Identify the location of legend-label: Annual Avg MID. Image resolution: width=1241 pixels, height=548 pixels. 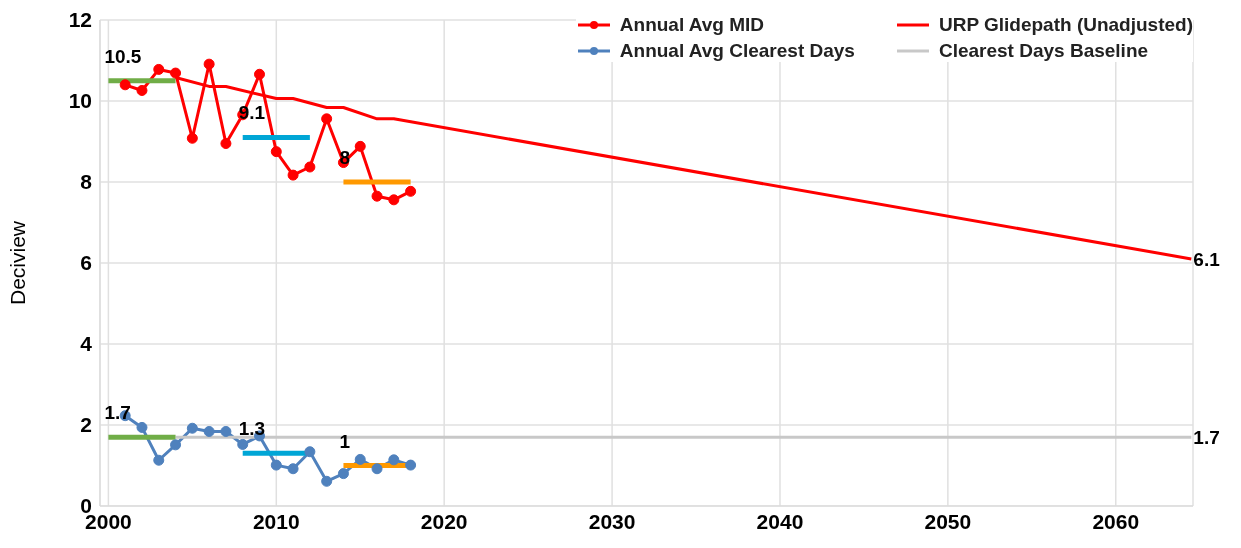
(692, 25).